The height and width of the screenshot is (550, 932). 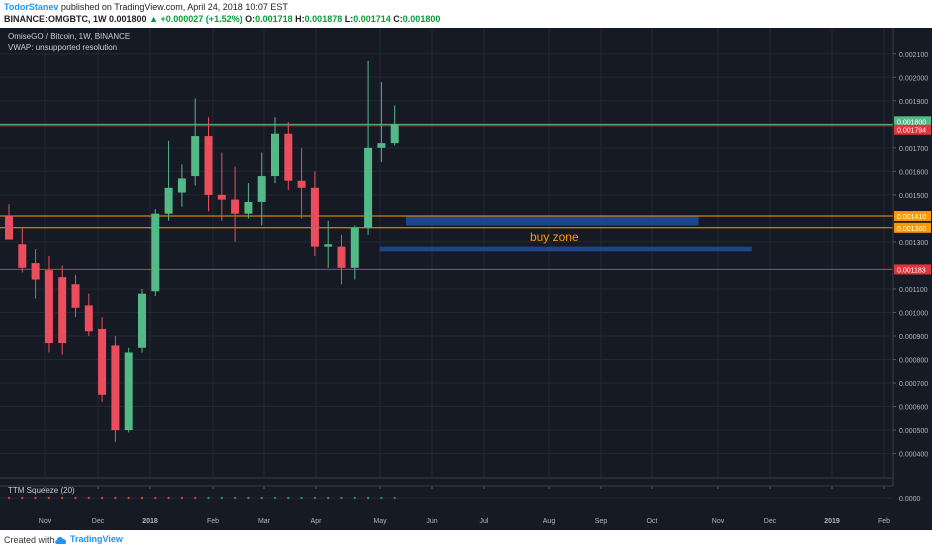 I want to click on symbol-label: BINANCE:OMGBTC, 1W, so click(x=55, y=19).